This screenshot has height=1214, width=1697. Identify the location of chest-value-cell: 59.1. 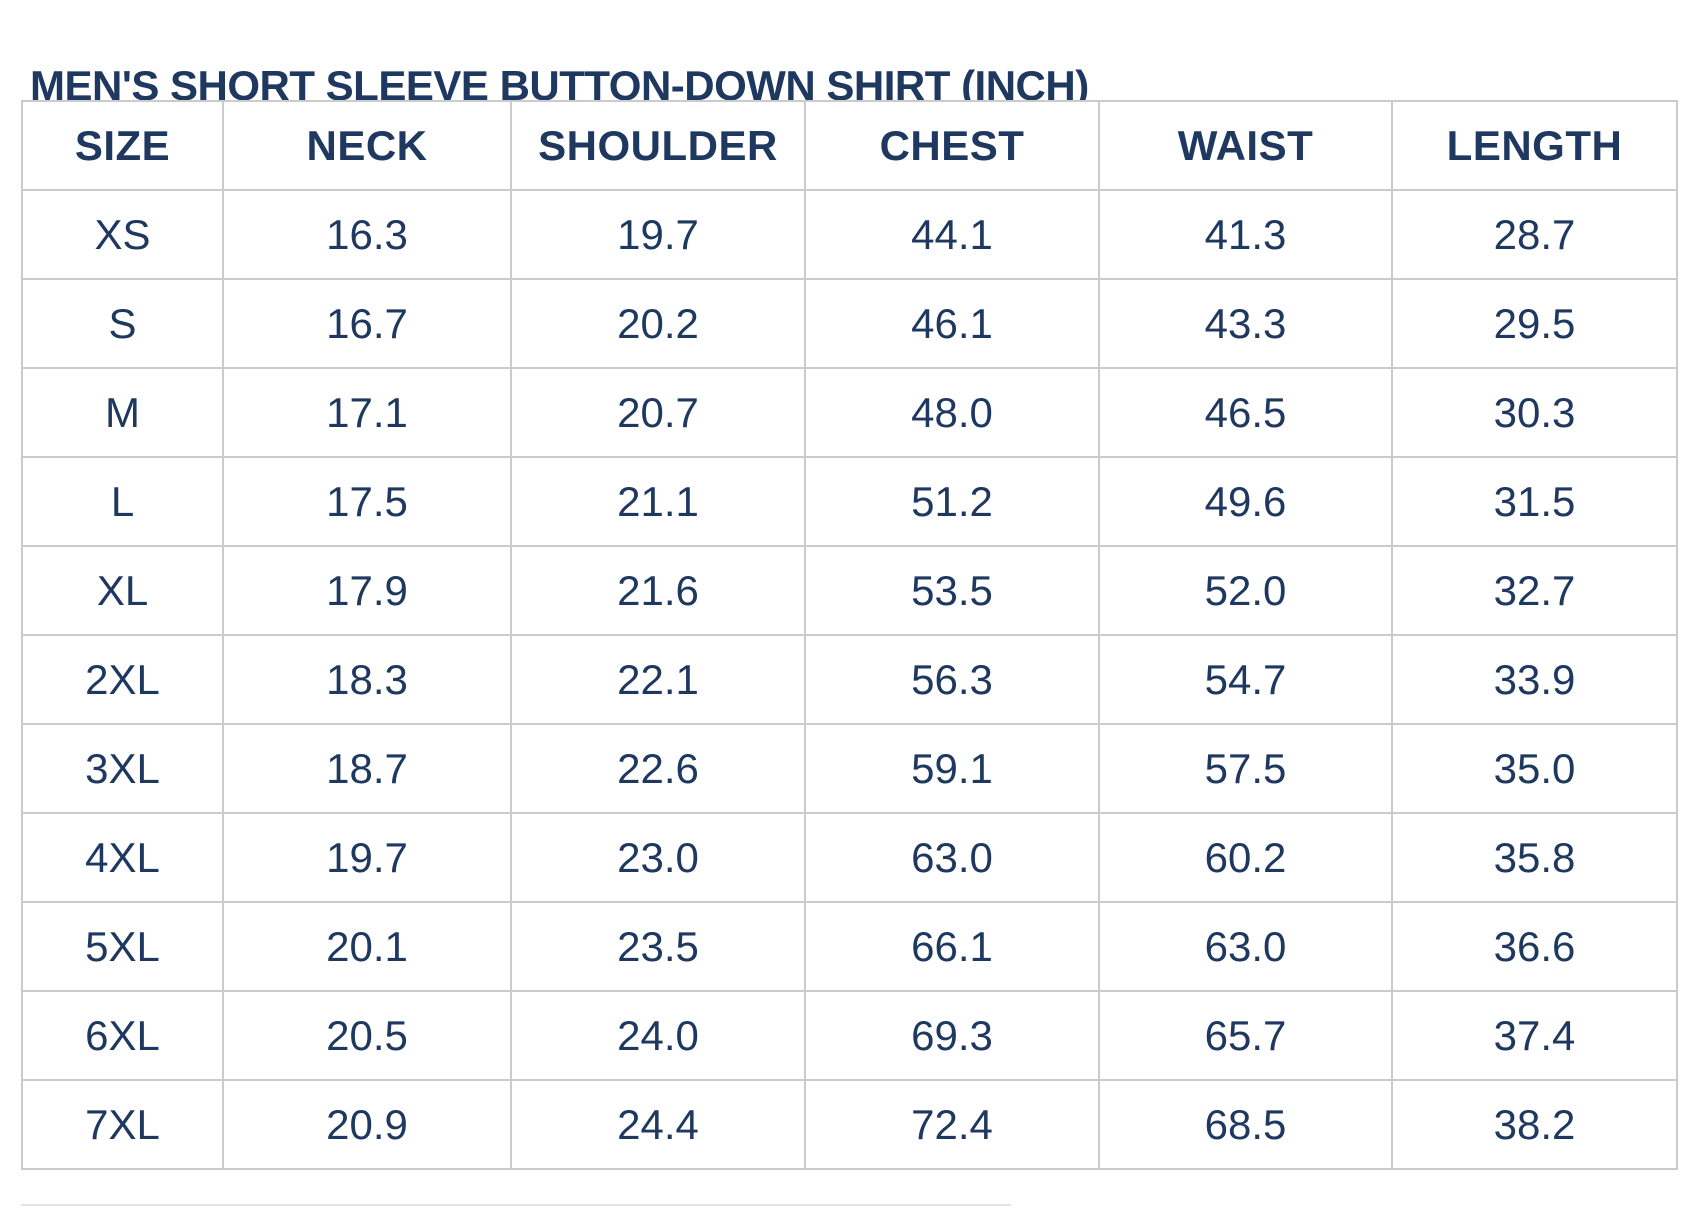
(952, 768).